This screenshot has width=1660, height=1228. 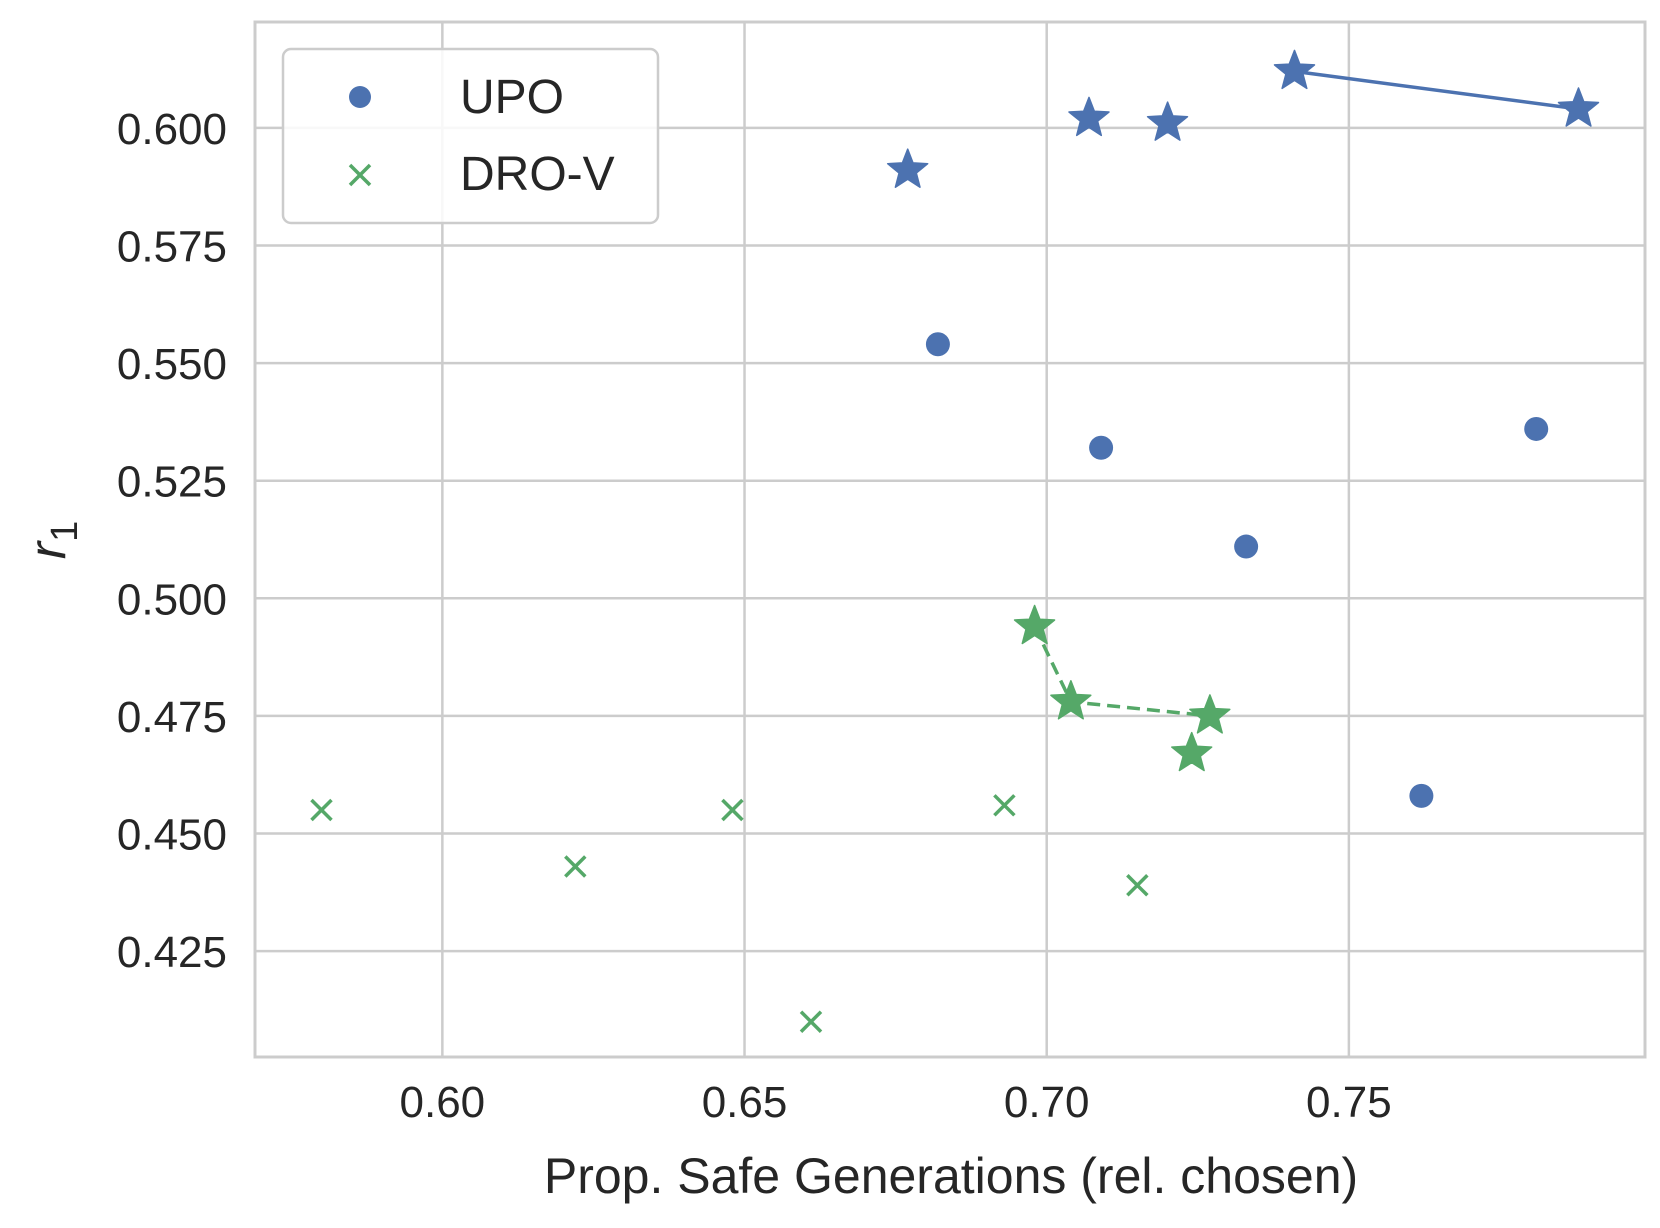 What do you see at coordinates (172, 129) in the screenshot?
I see `y-tick-label: 0.600` at bounding box center [172, 129].